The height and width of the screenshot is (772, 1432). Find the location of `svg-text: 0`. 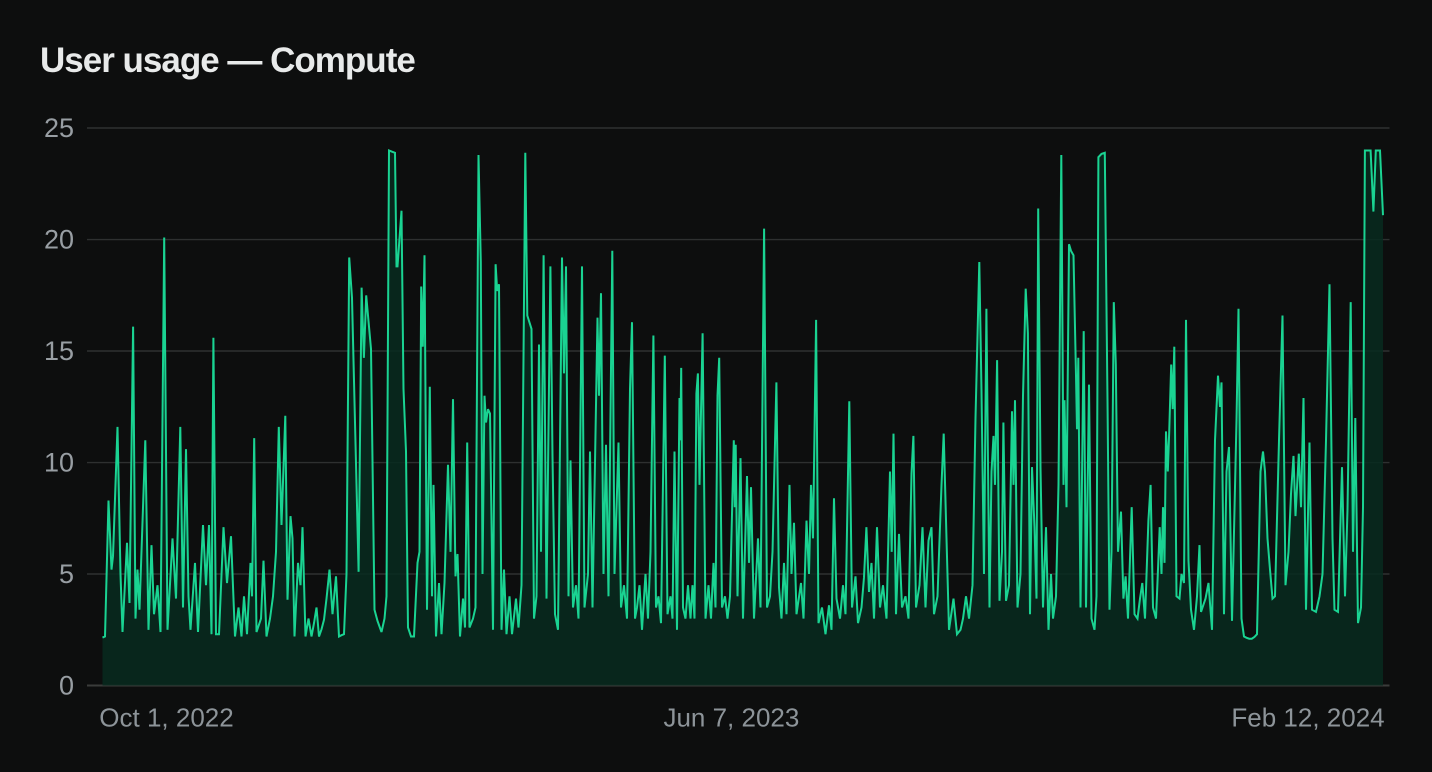

svg-text: 0 is located at coordinates (66, 686).